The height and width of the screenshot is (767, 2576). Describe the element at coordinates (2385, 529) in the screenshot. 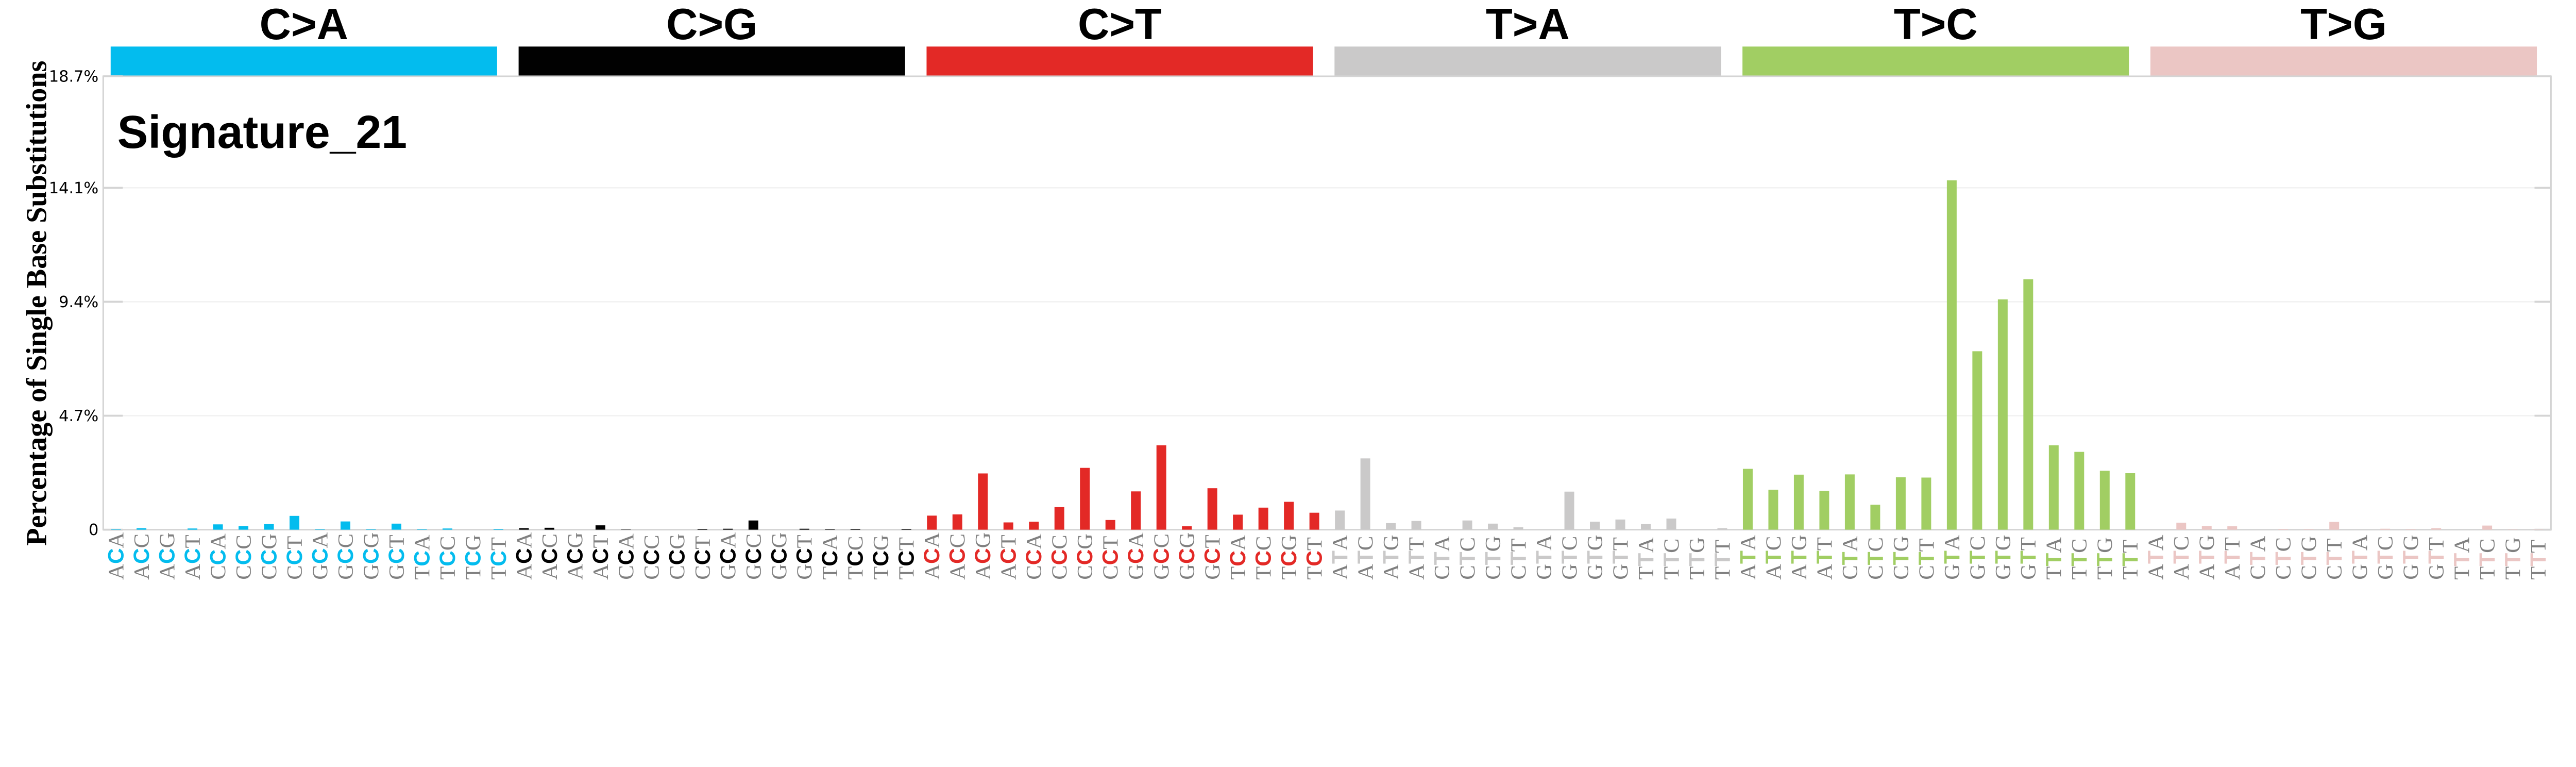

I see `bar-T>G-GTC` at that location.